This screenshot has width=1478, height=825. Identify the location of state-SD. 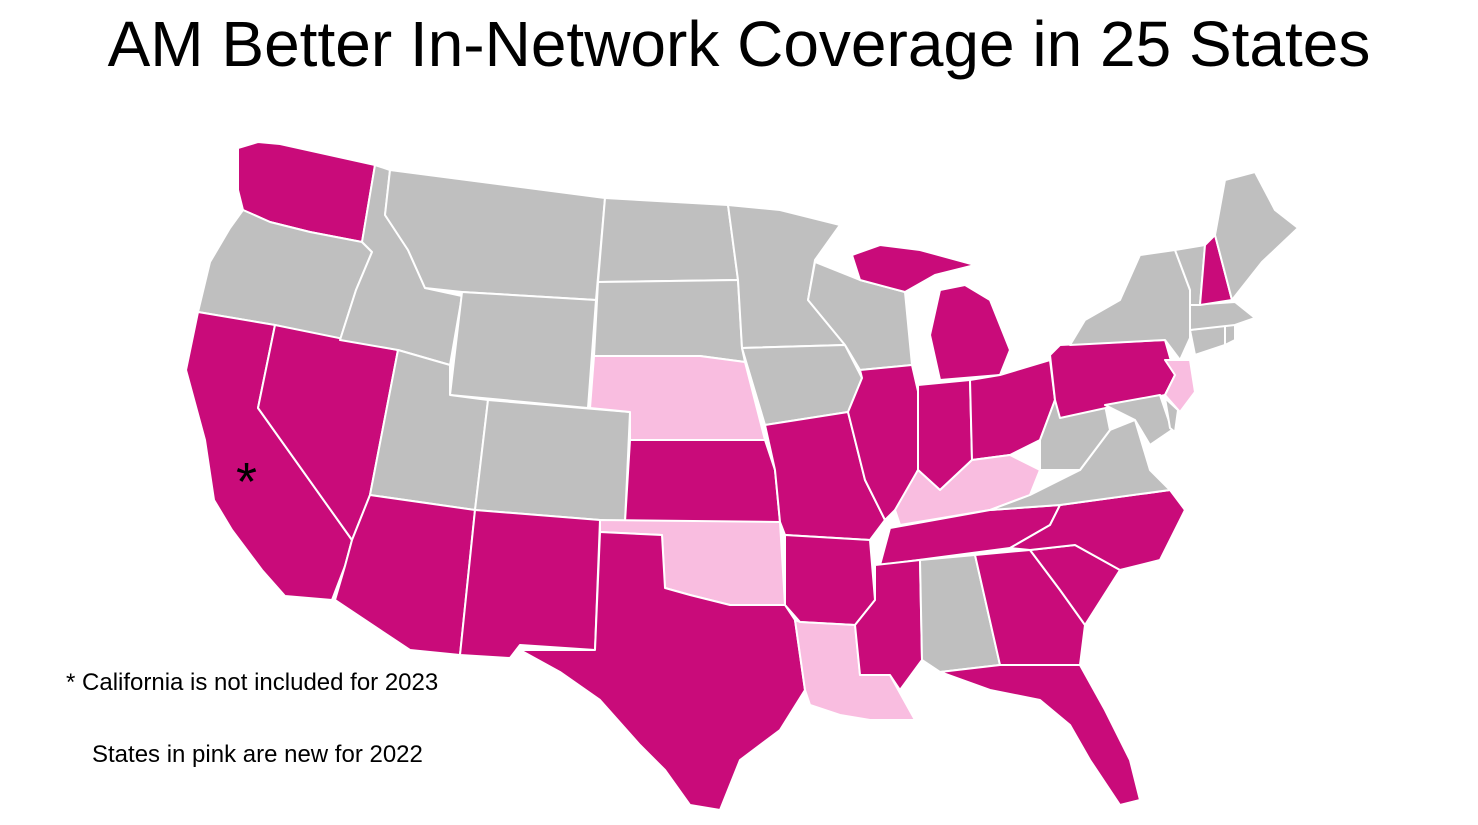
(669, 321).